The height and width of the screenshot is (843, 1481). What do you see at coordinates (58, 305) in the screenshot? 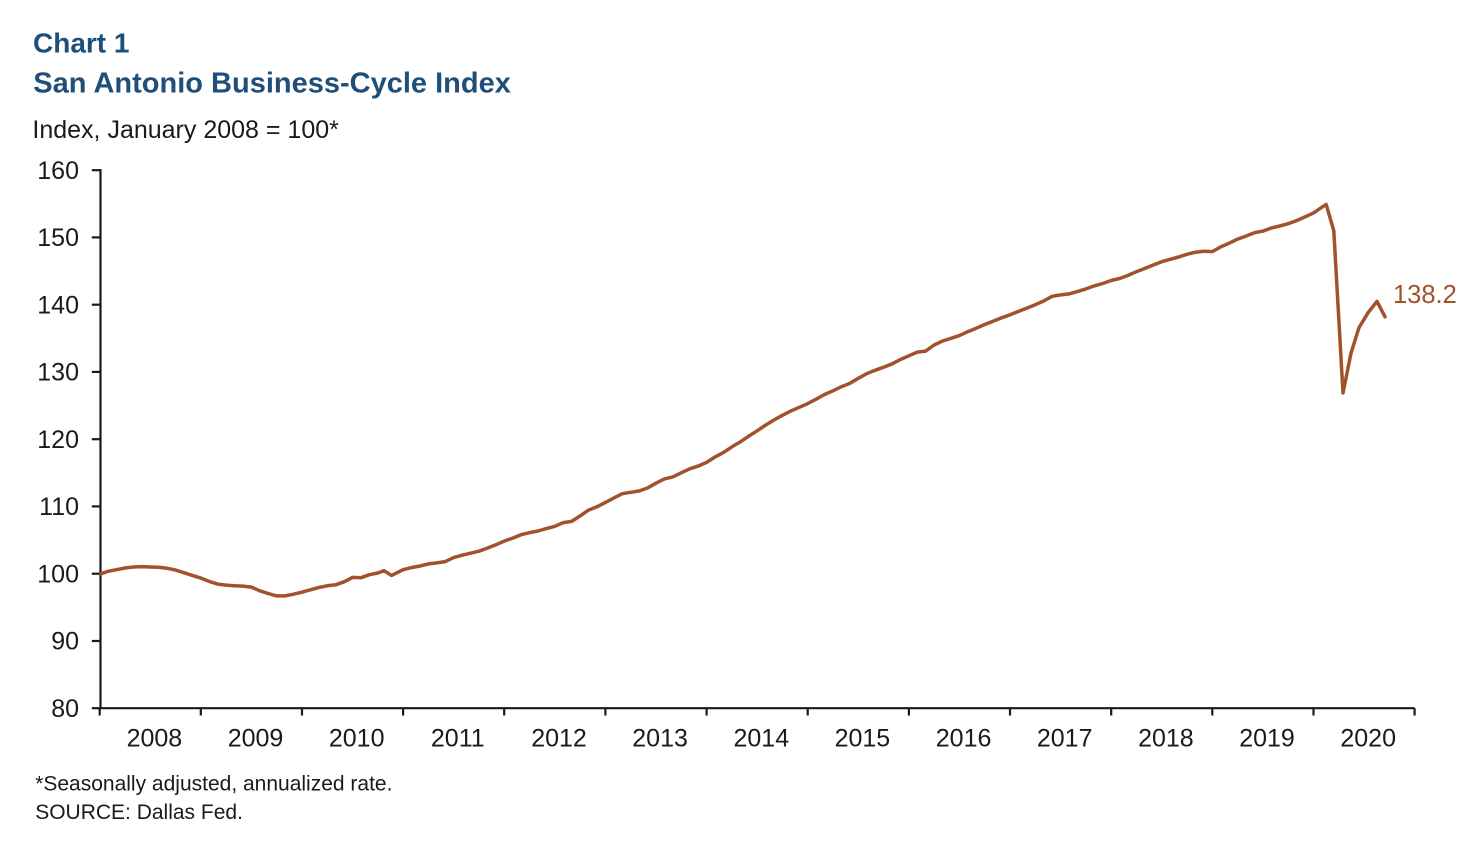
I see `svg-text: 140` at bounding box center [58, 305].